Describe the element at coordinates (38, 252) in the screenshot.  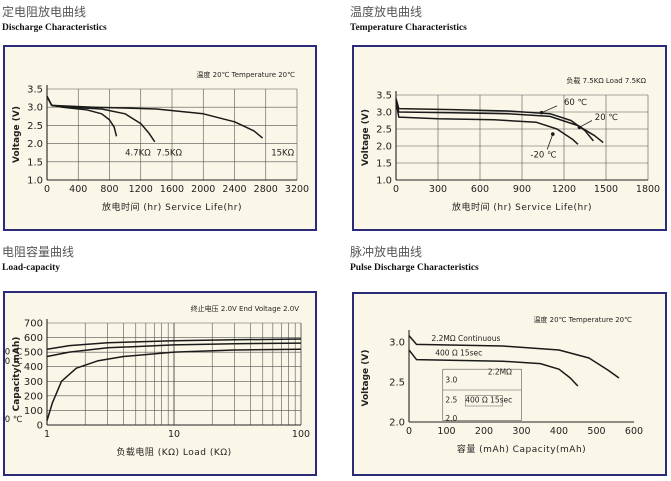
I see `load-title-cn: 电阻容量曲线` at that location.